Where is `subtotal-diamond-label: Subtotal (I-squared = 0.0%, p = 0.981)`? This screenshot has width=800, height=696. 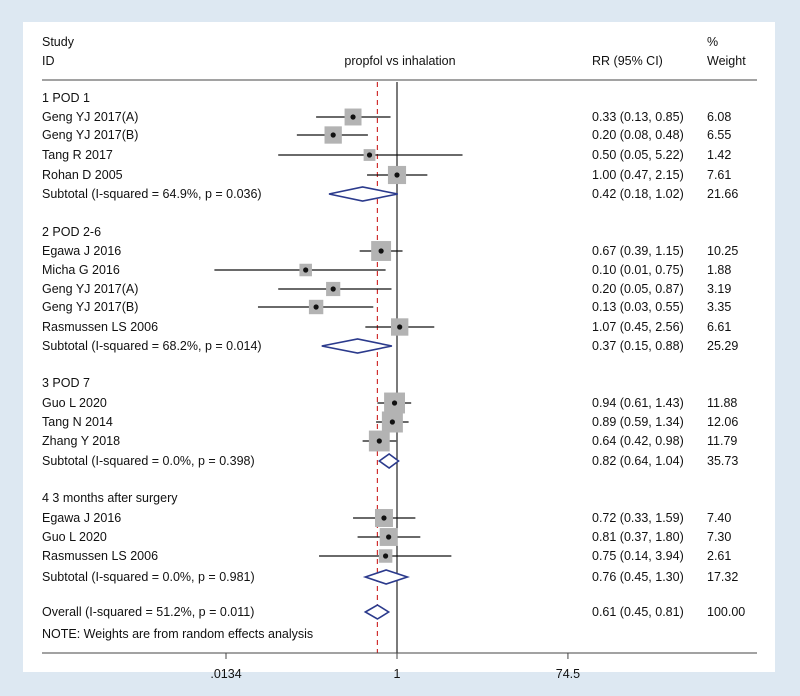 subtotal-diamond-label: Subtotal (I-squared = 0.0%, p = 0.981) is located at coordinates (148, 577).